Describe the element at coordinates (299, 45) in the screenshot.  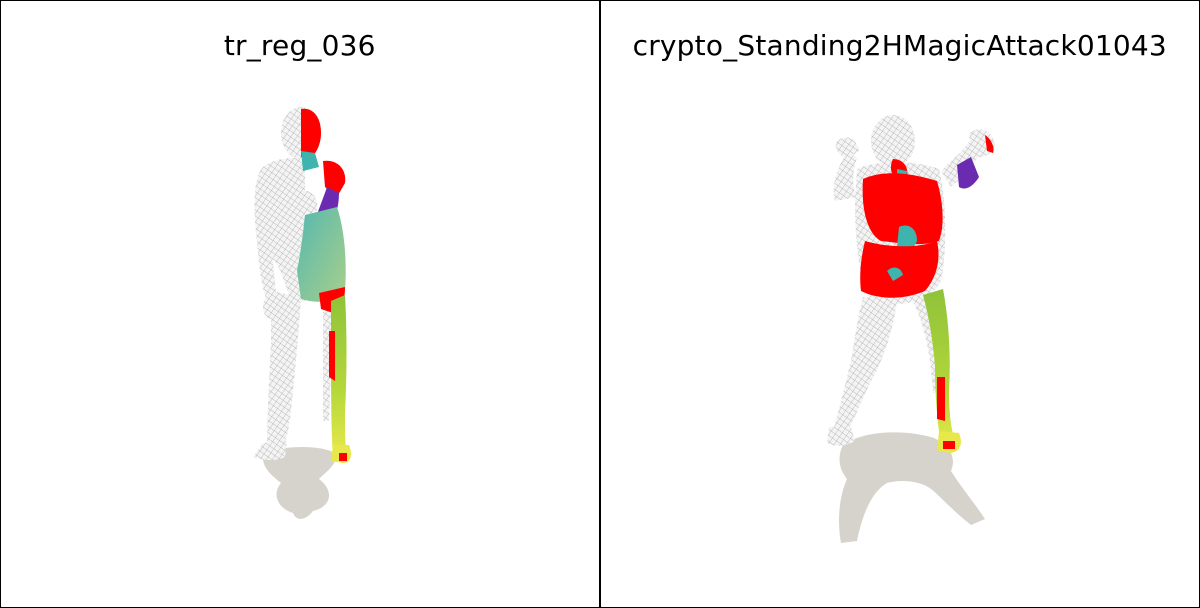
I see `left-panel-title: tr_reg_036` at that location.